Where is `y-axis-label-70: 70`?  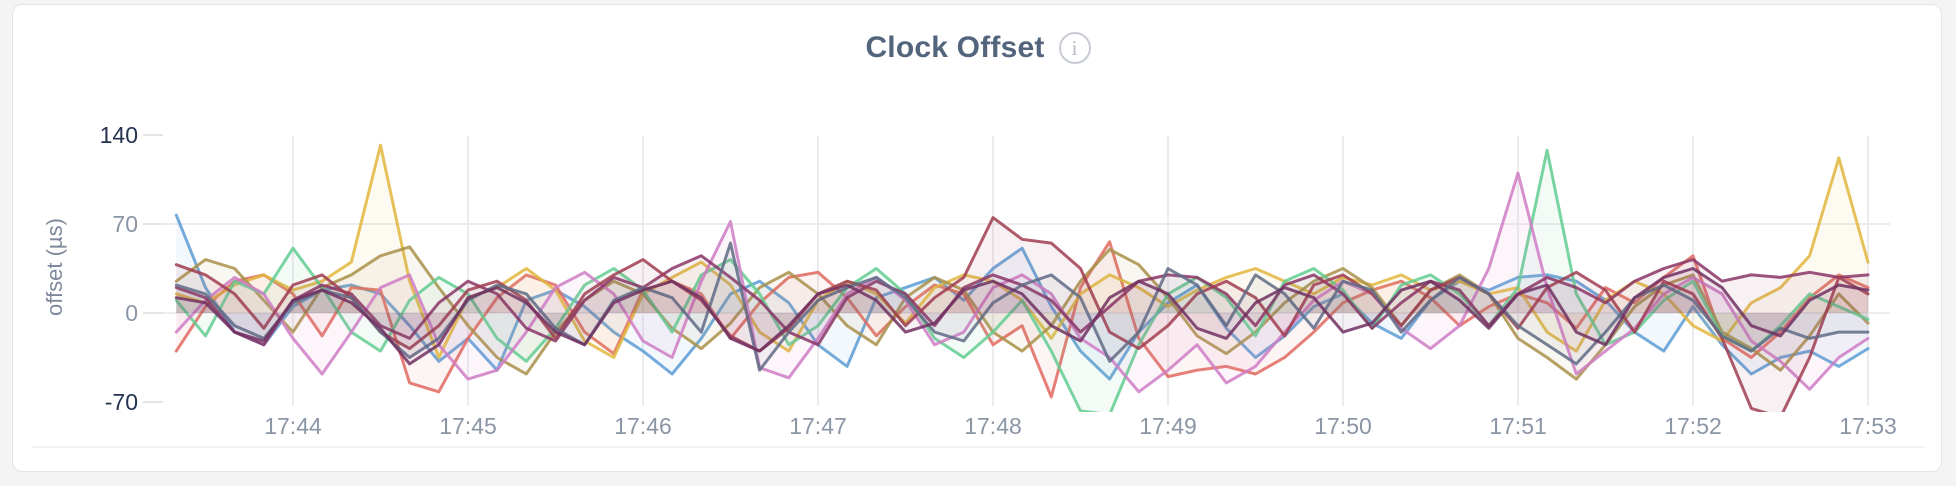
y-axis-label-70: 70 is located at coordinates (125, 224).